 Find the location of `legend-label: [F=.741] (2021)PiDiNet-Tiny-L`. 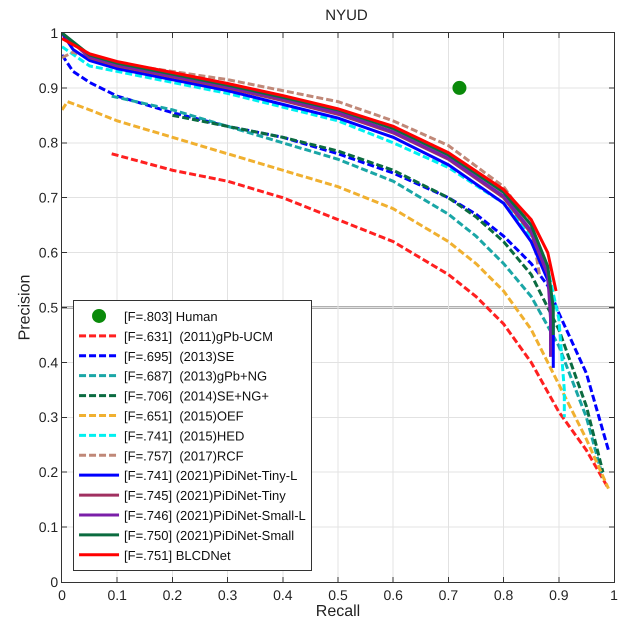

legend-label: [F=.741] (2021)PiDiNet-Tiny-L is located at coordinates (211, 476).